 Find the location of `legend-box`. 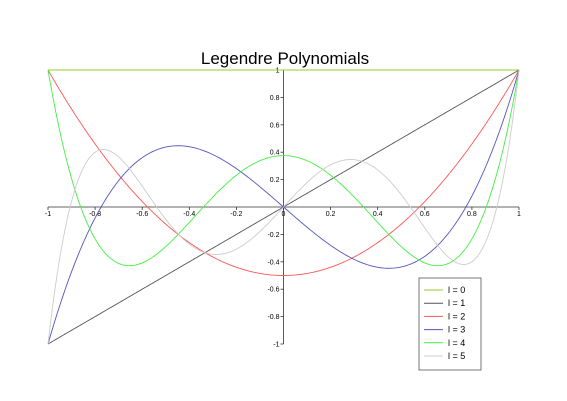

legend-box is located at coordinates (450, 324).